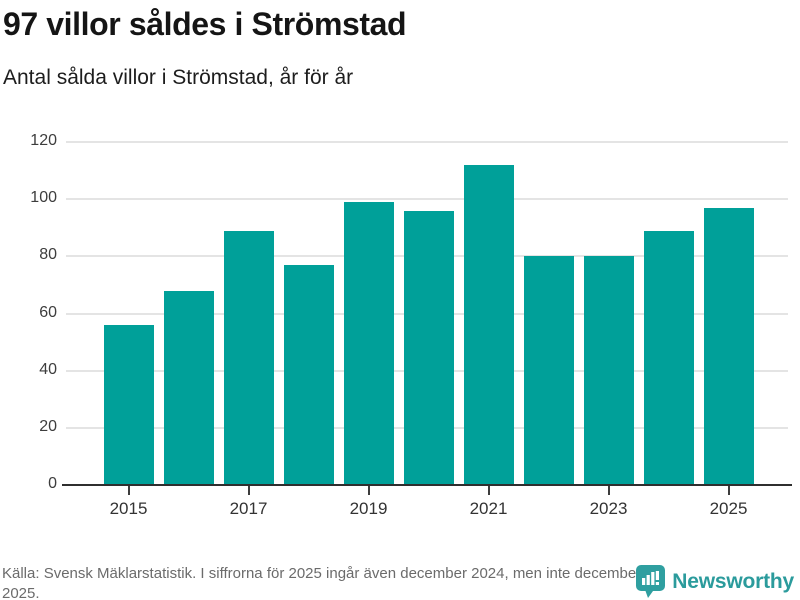  I want to click on bar-2025, so click(728, 346).